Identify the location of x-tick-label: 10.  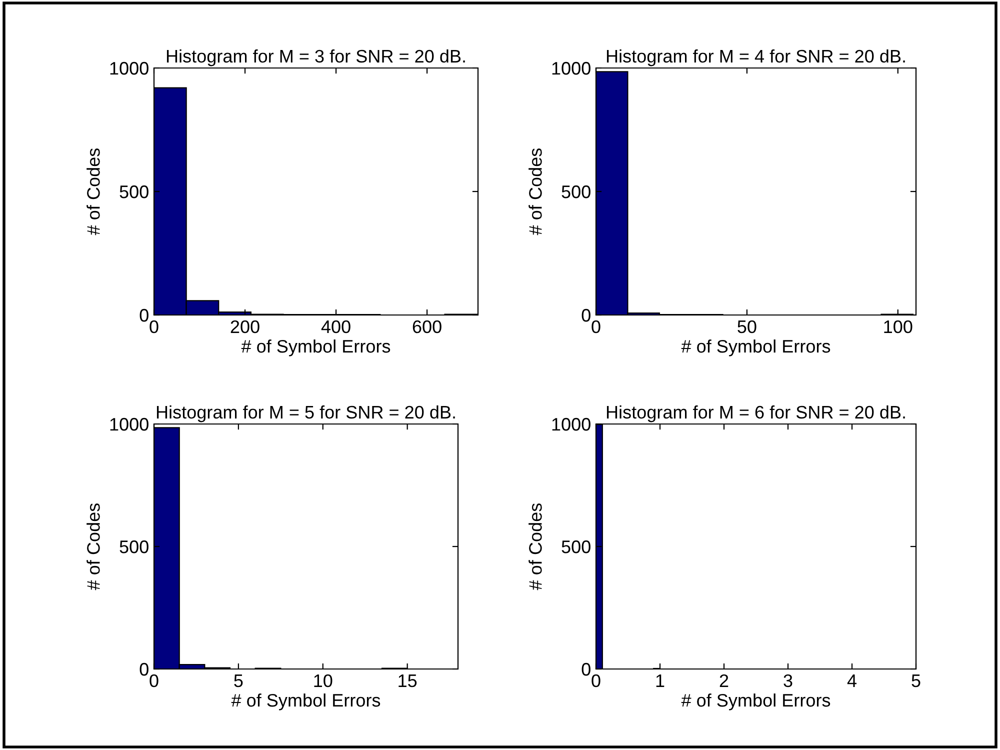
(323, 681).